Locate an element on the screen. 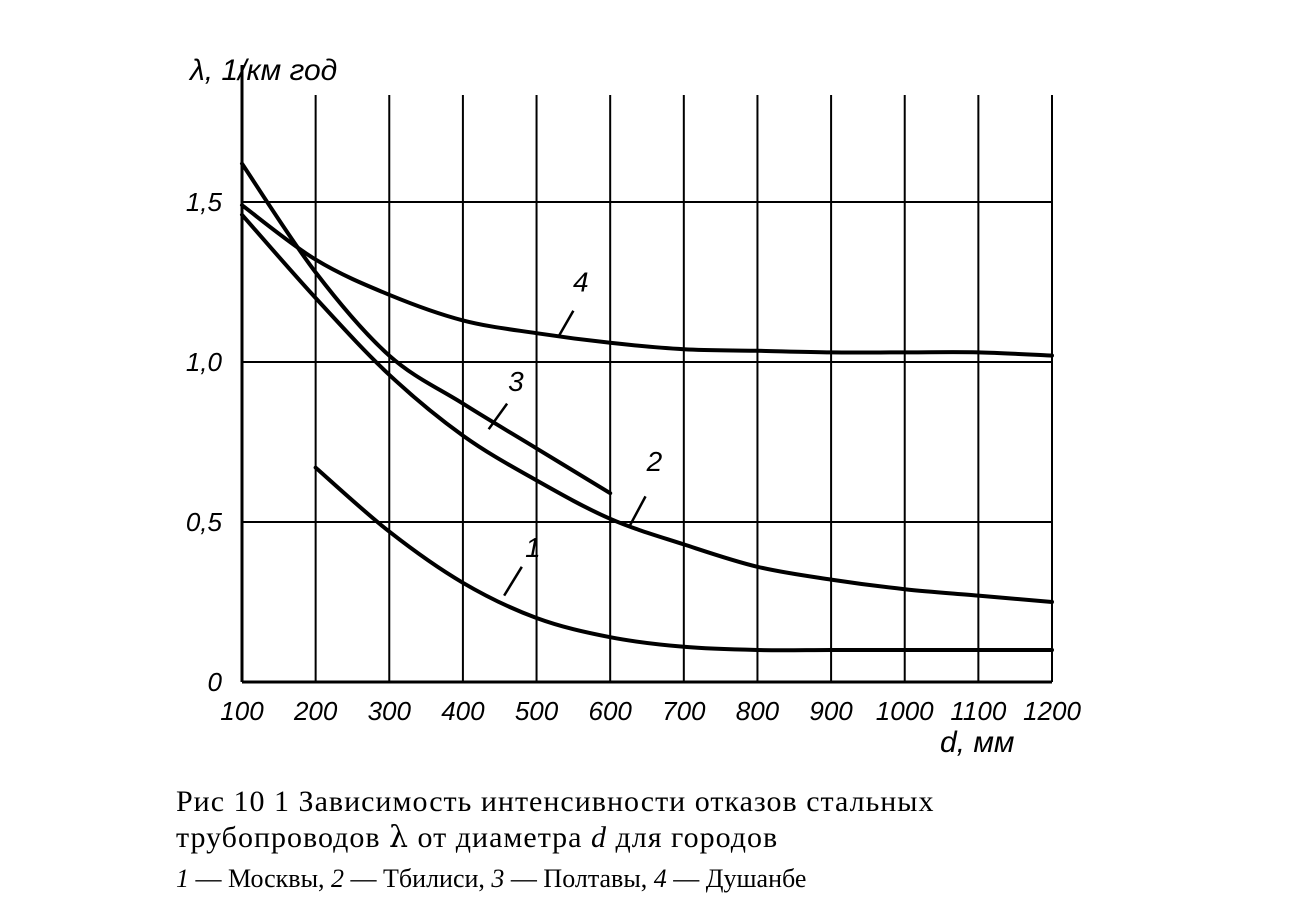  caption-d-symbol: d is located at coordinates (599, 837).